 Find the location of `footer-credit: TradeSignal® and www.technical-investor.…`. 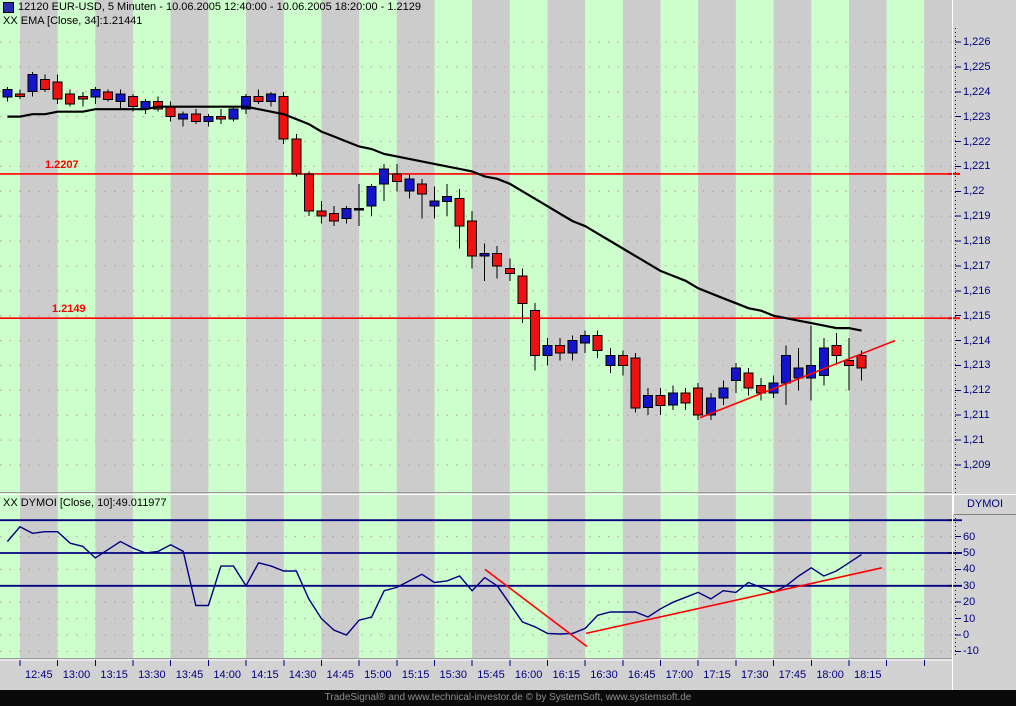

footer-credit: TradeSignal® and www.technical-investor.… is located at coordinates (508, 698).